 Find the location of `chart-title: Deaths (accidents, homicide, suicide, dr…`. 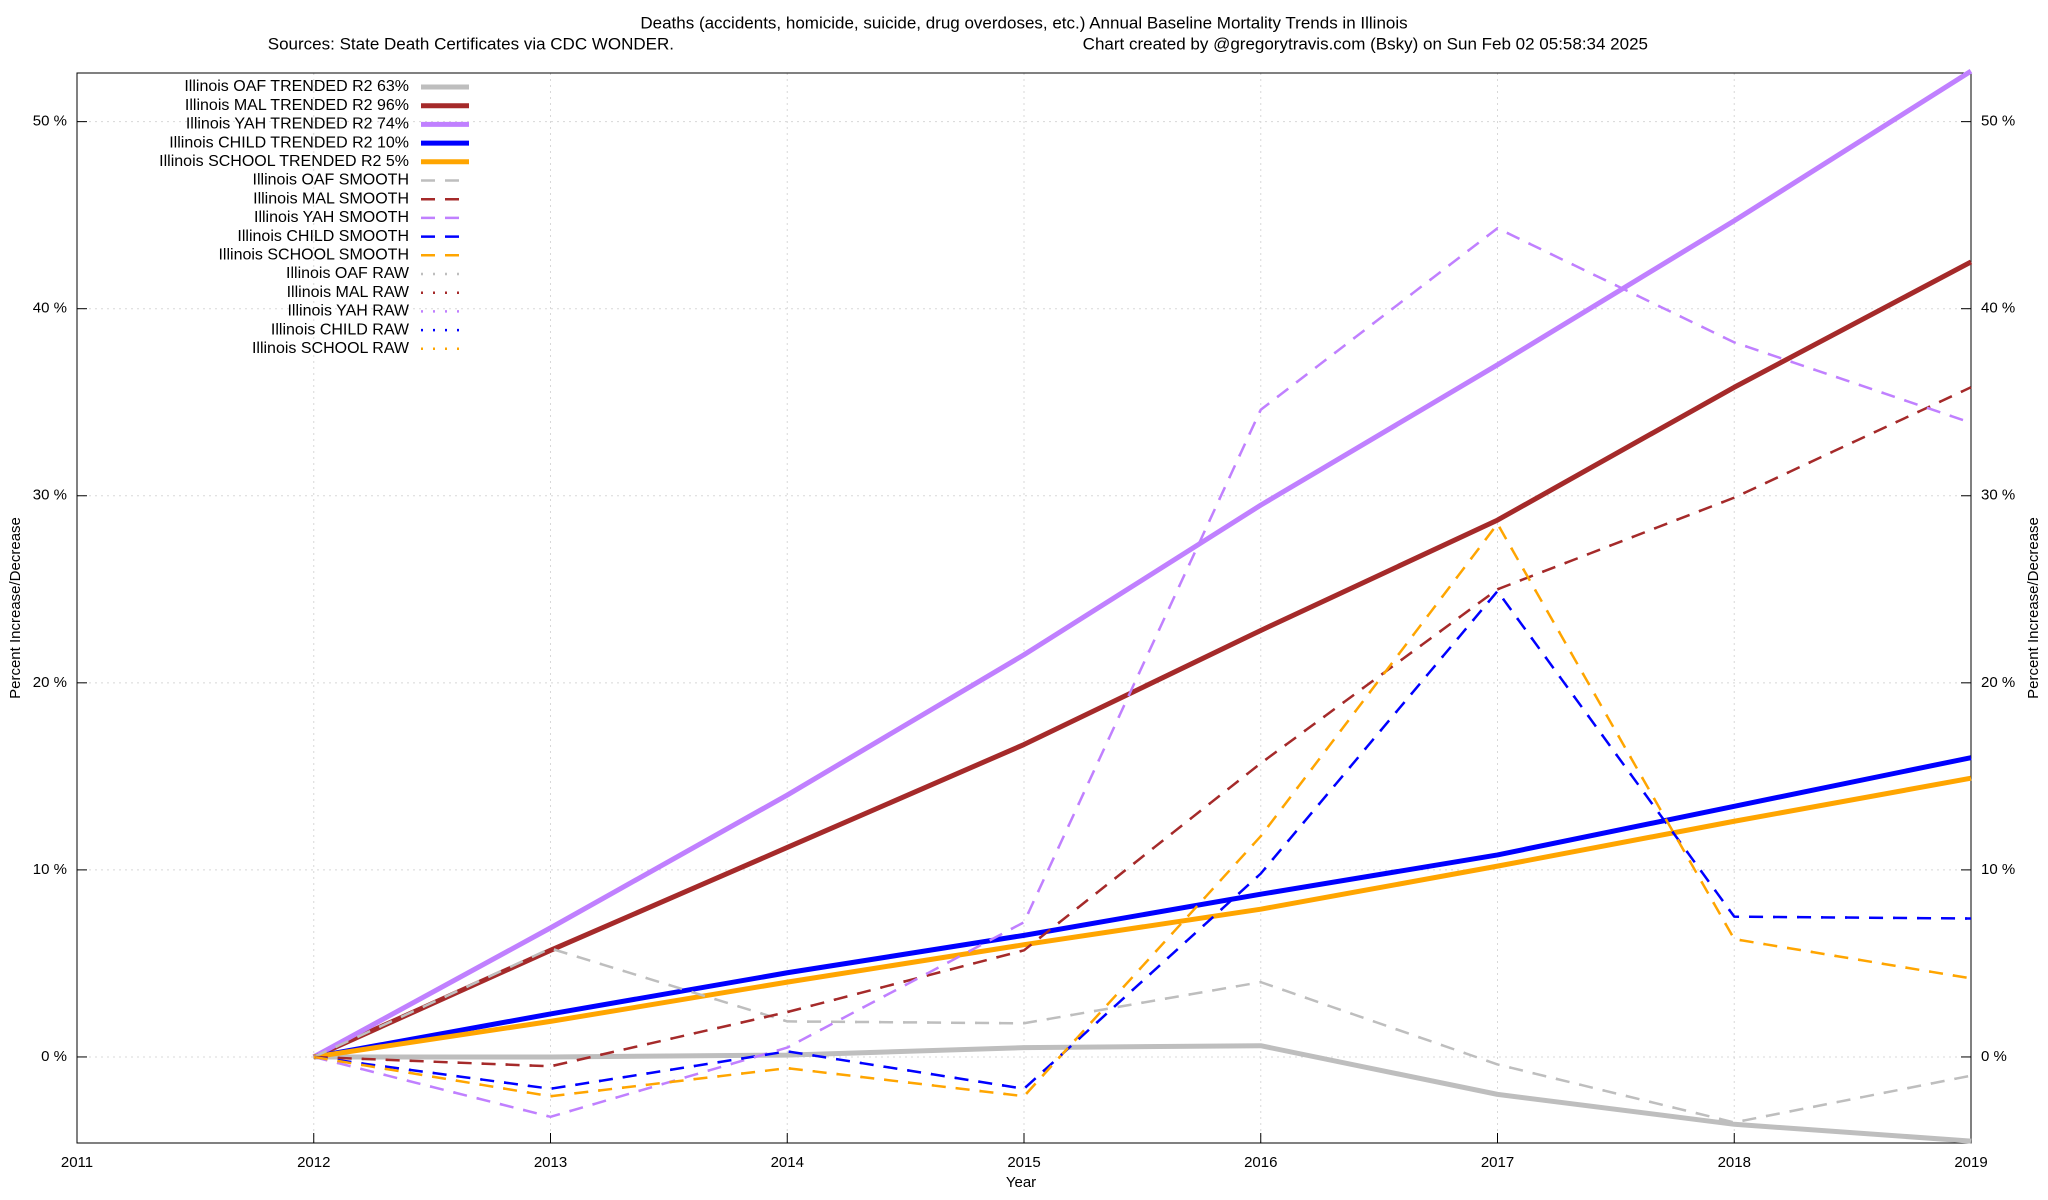

chart-title: Deaths (accidents, homicide, suicide, dr… is located at coordinates (1023, 22).